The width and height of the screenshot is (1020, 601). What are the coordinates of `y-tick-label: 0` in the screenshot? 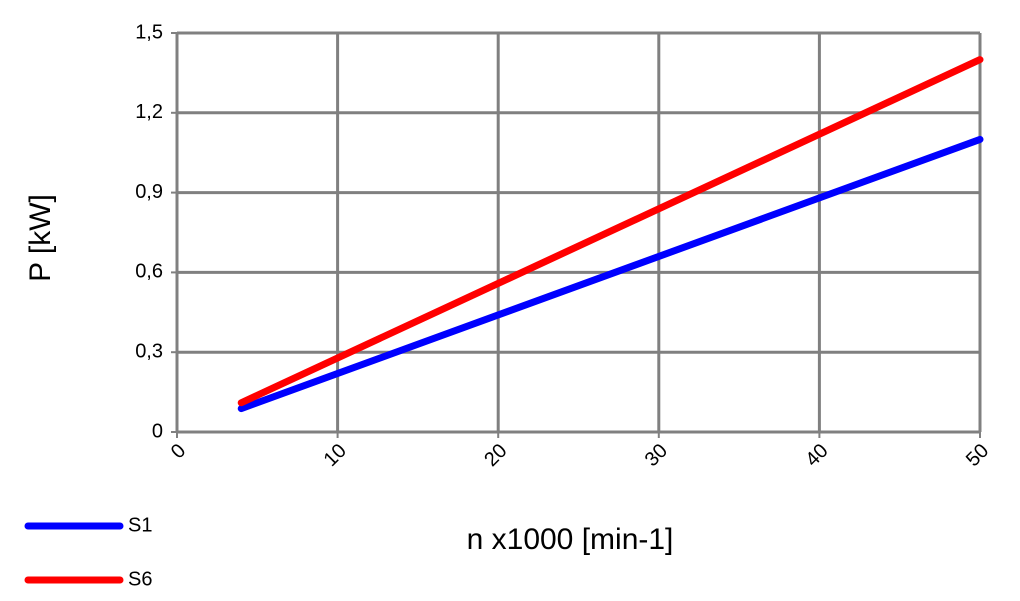 It's located at (157, 431).